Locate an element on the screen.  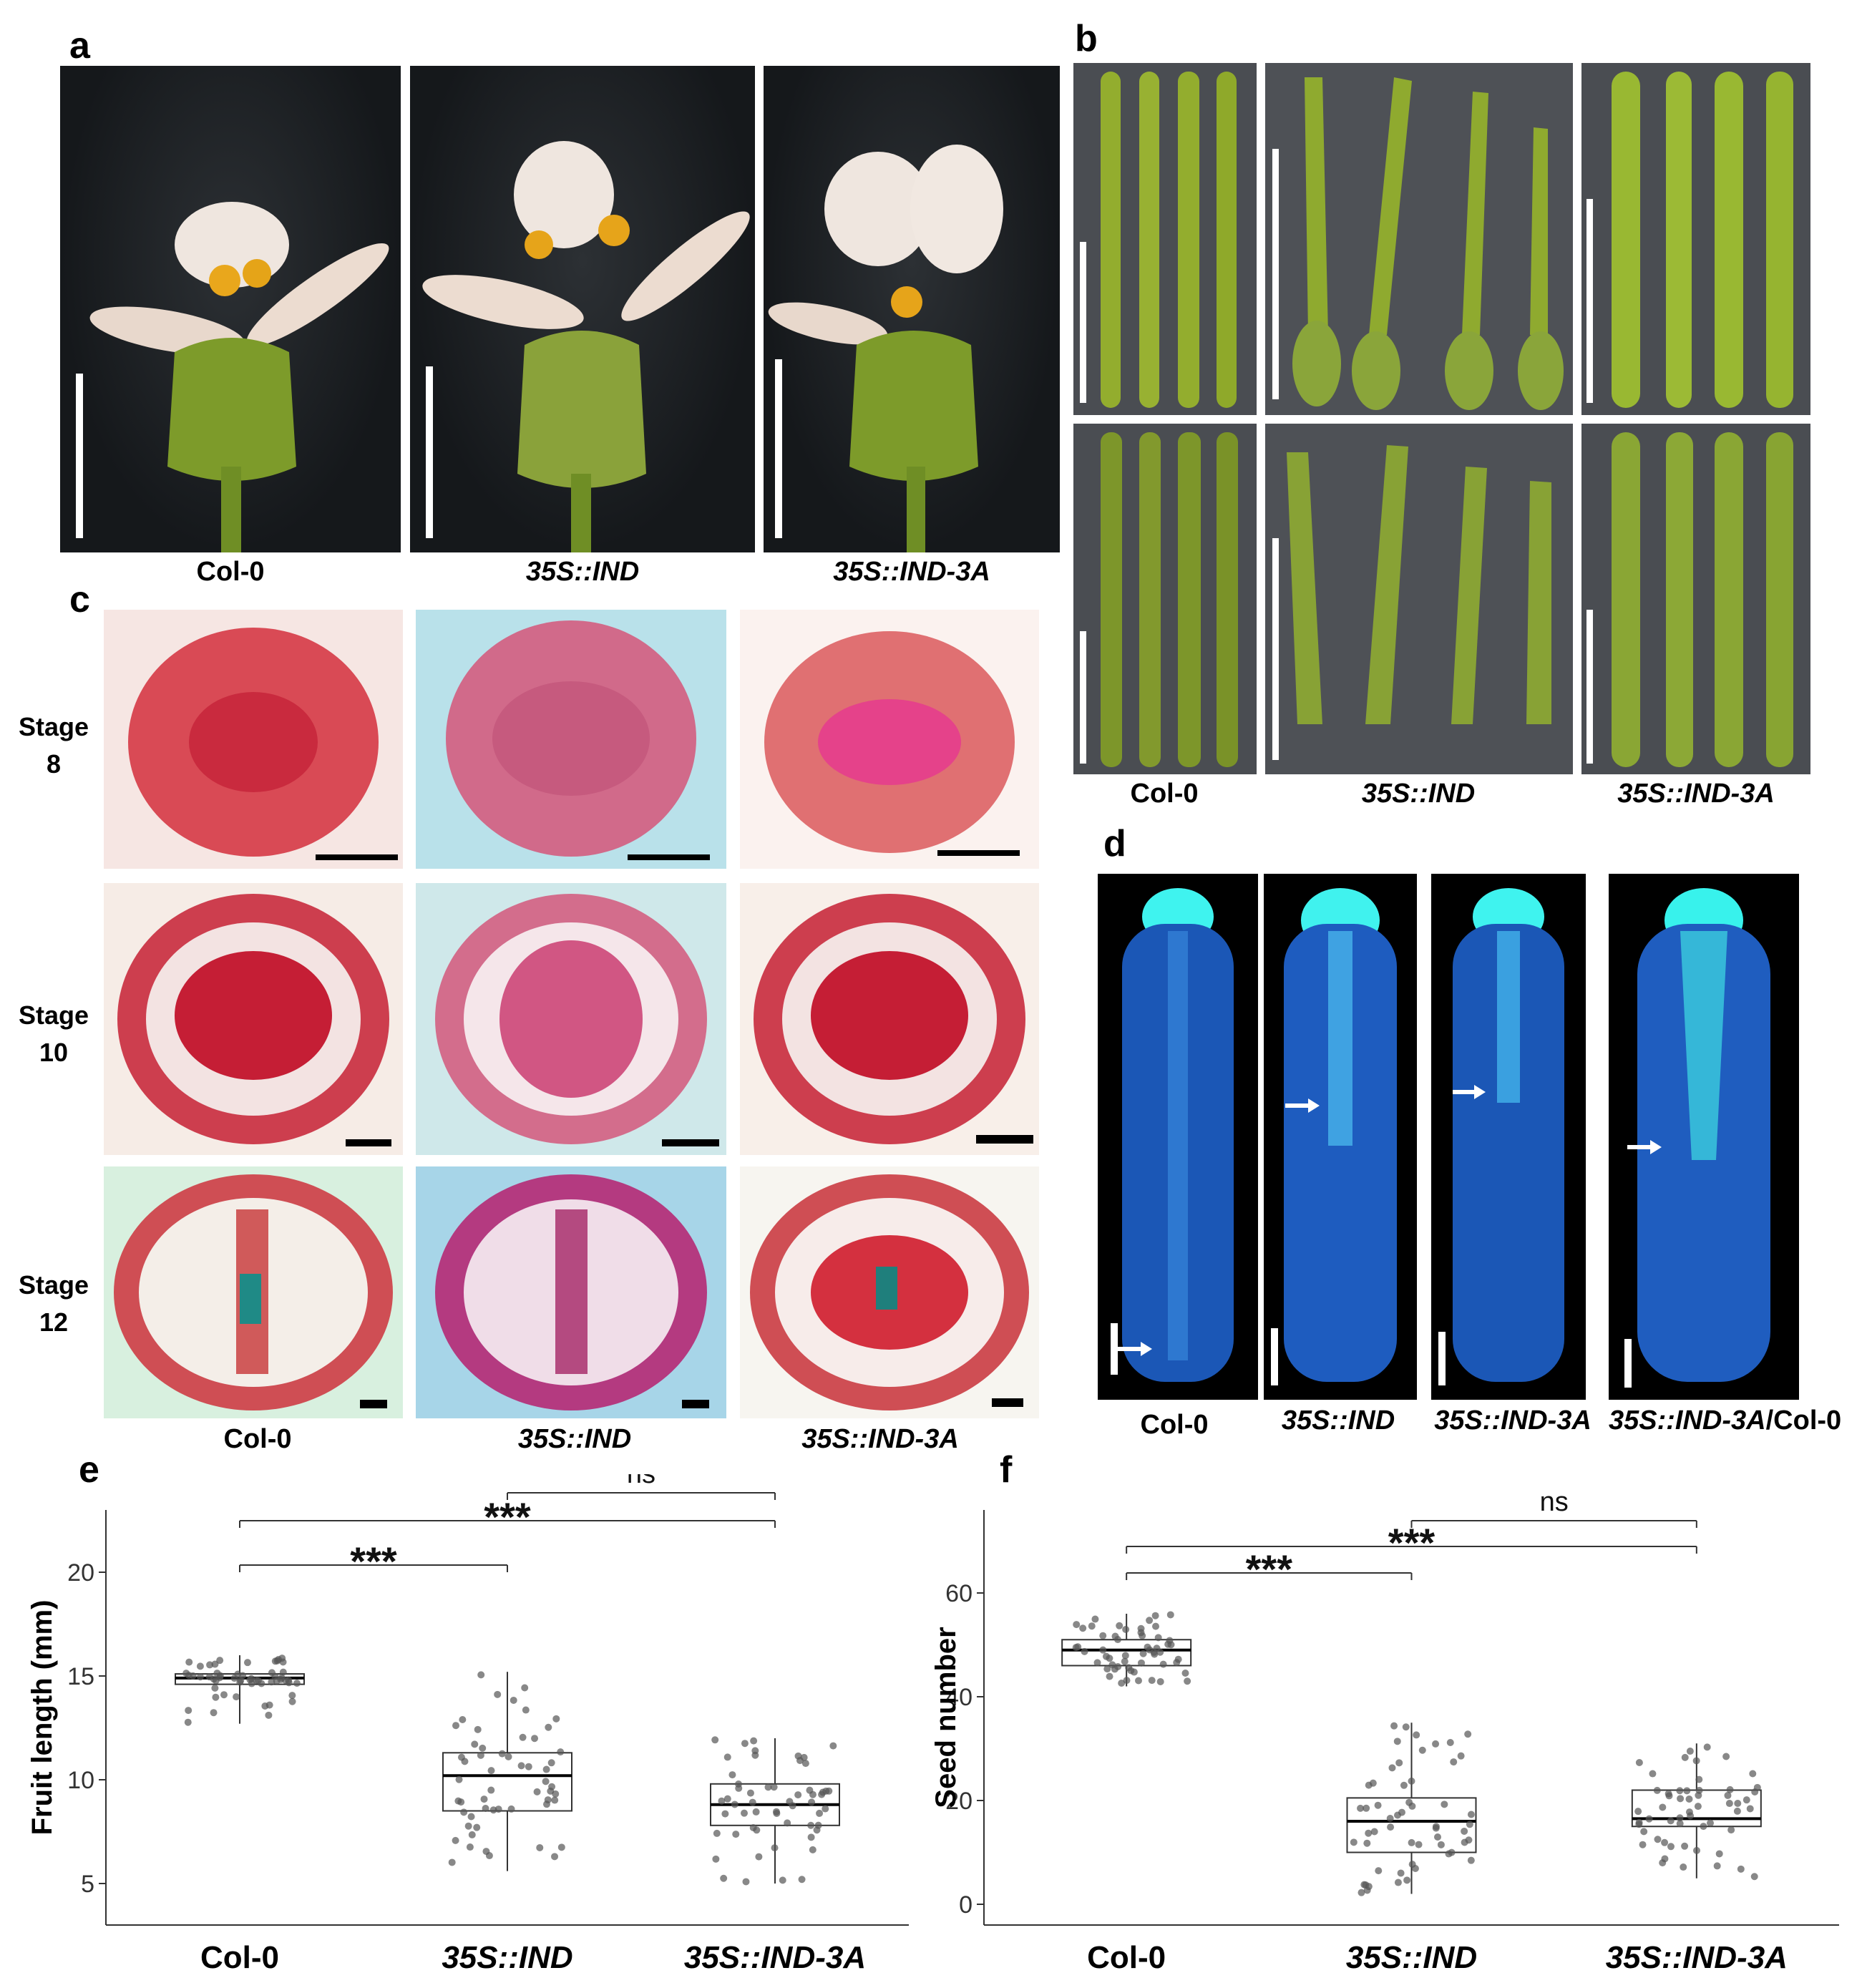
panel-c-label: c is located at coordinates (79, 599).